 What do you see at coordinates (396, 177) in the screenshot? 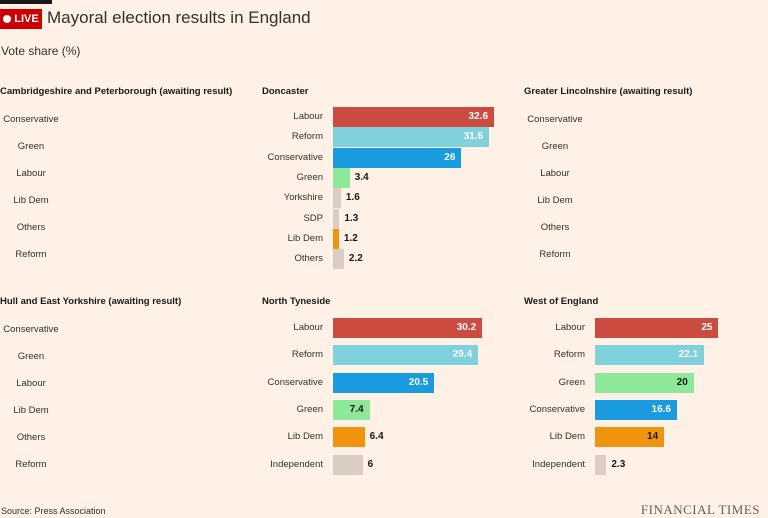
I see `bar-row: Green 3.4` at bounding box center [396, 177].